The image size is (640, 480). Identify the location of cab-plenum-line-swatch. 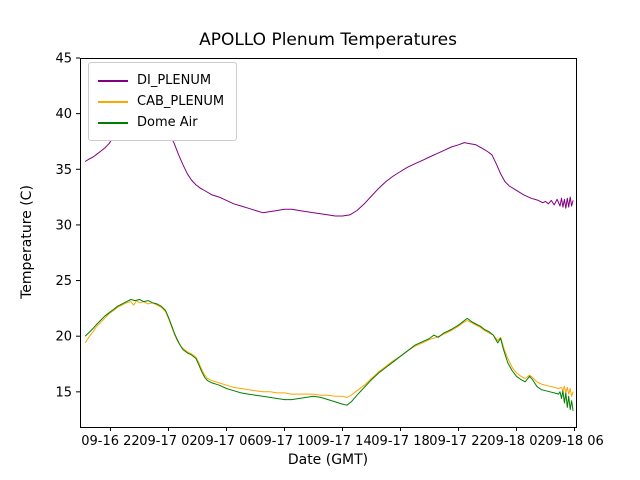
(113, 101).